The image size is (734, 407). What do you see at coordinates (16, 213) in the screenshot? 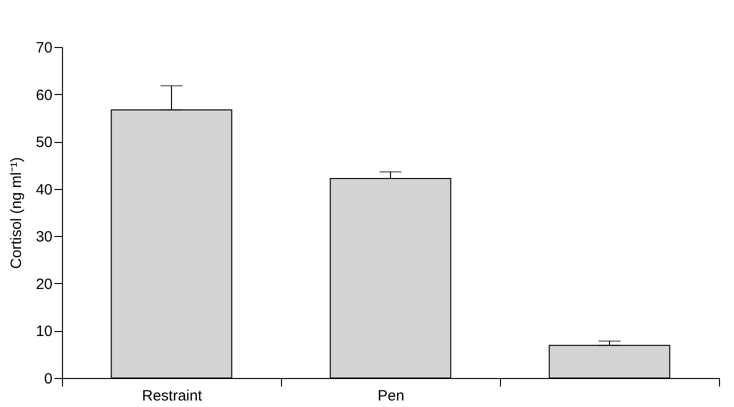
I see `y-axis-title: Cortisol (ng ml⁻¹)` at bounding box center [16, 213].